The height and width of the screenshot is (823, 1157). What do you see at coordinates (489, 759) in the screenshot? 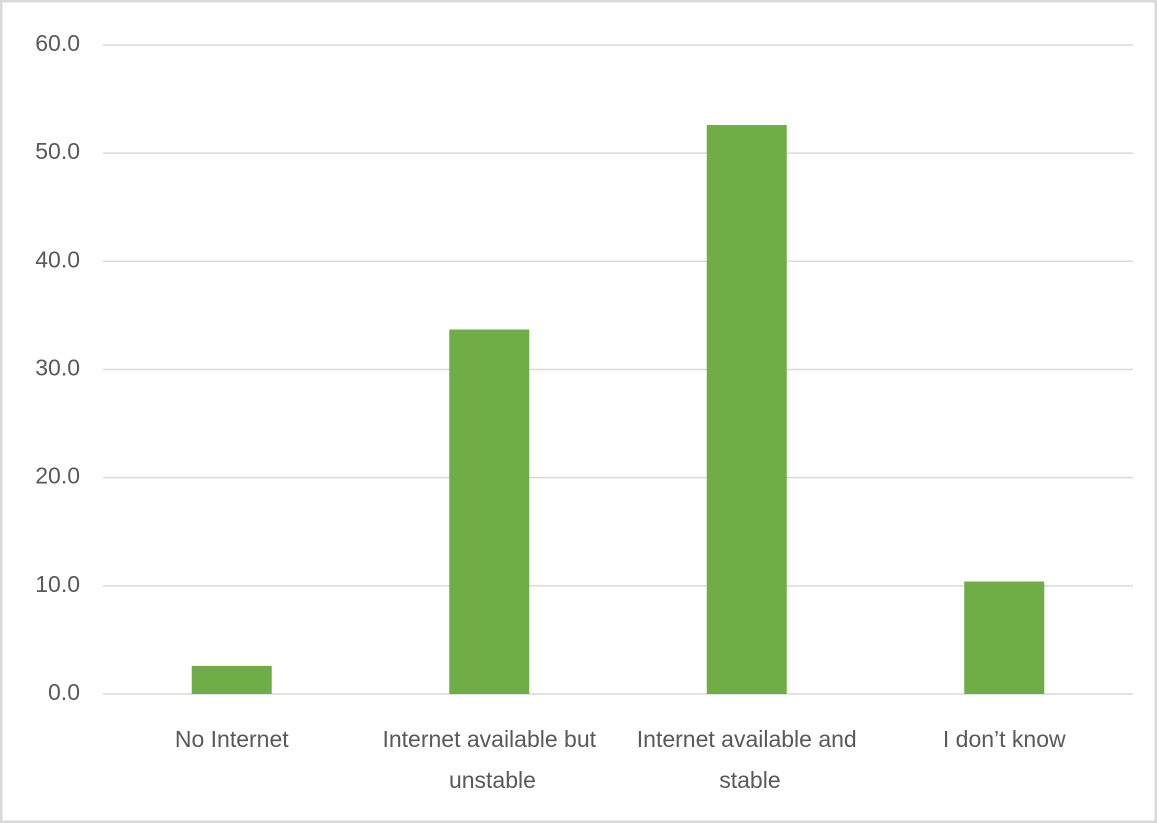
I see `x-tick-label: Internet available but unstable` at bounding box center [489, 759].